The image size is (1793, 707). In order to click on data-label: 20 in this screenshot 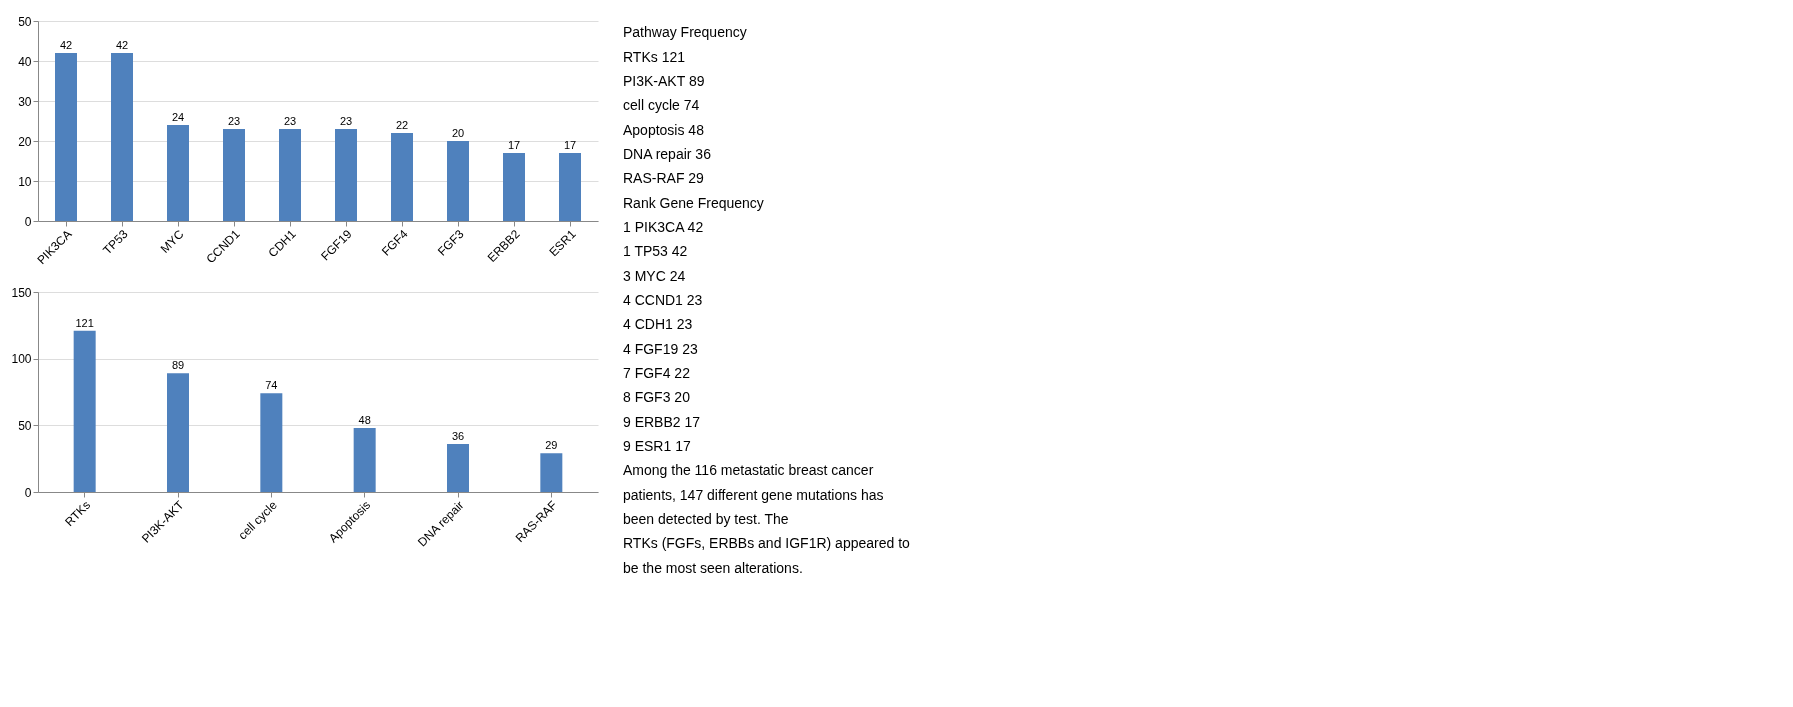, I will do `click(458, 133)`.